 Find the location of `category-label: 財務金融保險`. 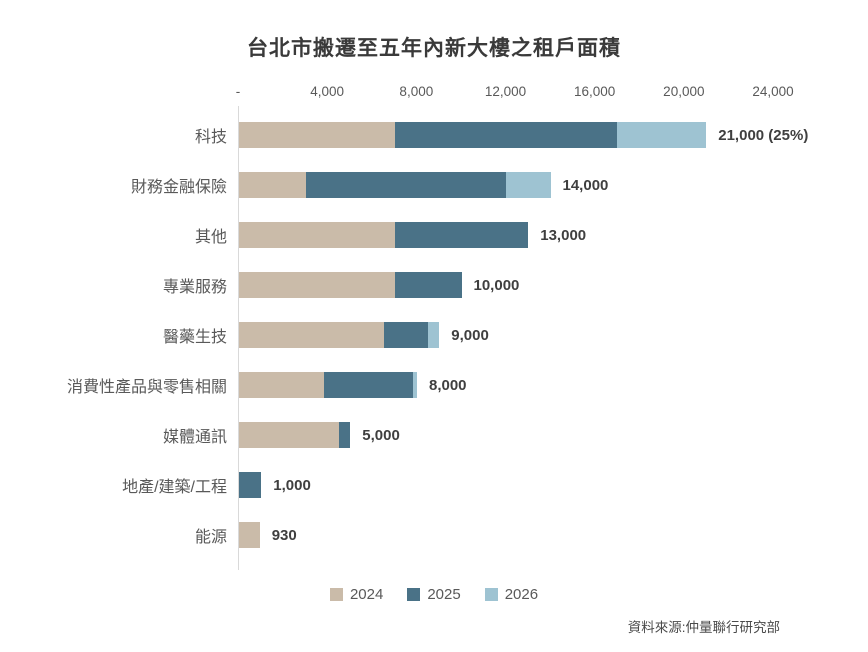

category-label: 財務金融保險 is located at coordinates (178, 187).